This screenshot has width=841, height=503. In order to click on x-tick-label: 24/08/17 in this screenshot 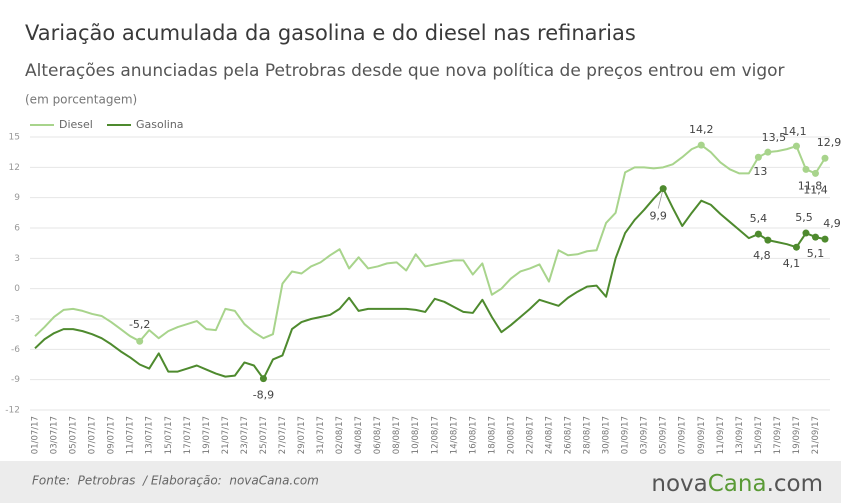, I will do `click(549, 435)`.